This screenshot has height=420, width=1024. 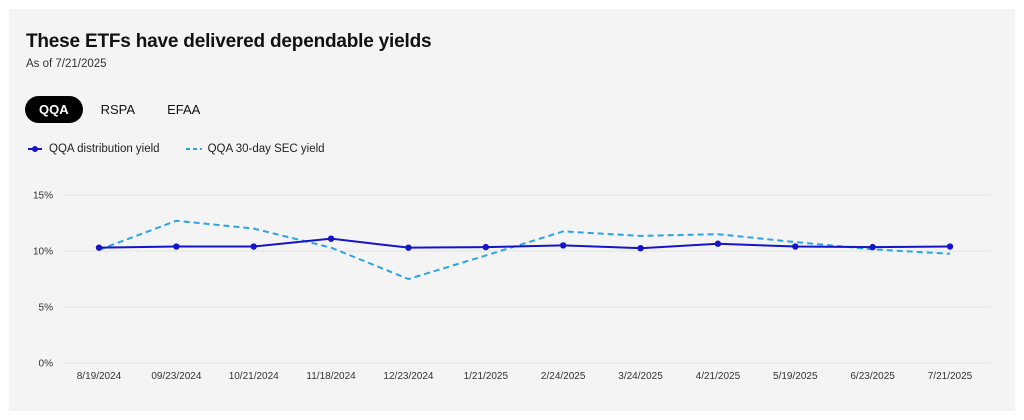 I want to click on as-of-date: As of 7/21/2025, so click(x=66, y=64).